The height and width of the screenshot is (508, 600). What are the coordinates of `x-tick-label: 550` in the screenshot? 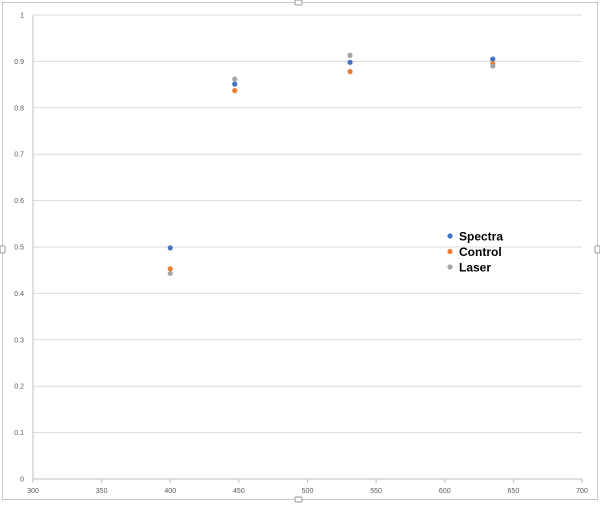 It's located at (376, 491).